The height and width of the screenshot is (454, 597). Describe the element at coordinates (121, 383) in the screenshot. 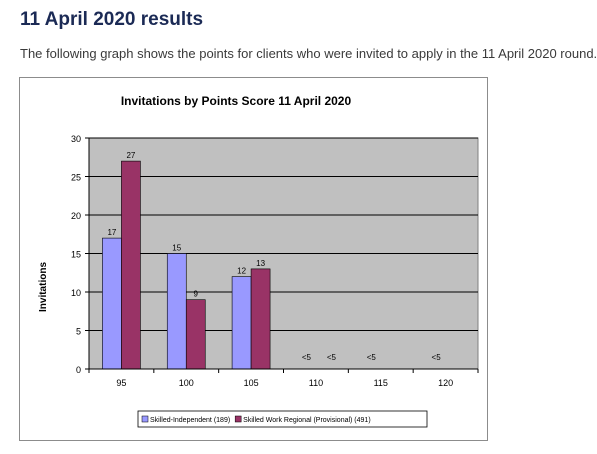

I see `x-tick-label: 95` at that location.